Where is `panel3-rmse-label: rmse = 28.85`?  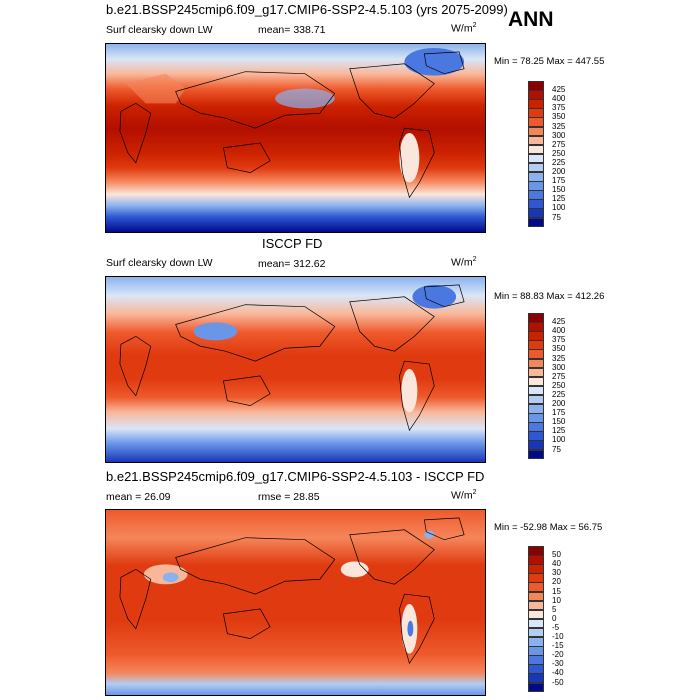 panel3-rmse-label: rmse = 28.85 is located at coordinates (289, 497).